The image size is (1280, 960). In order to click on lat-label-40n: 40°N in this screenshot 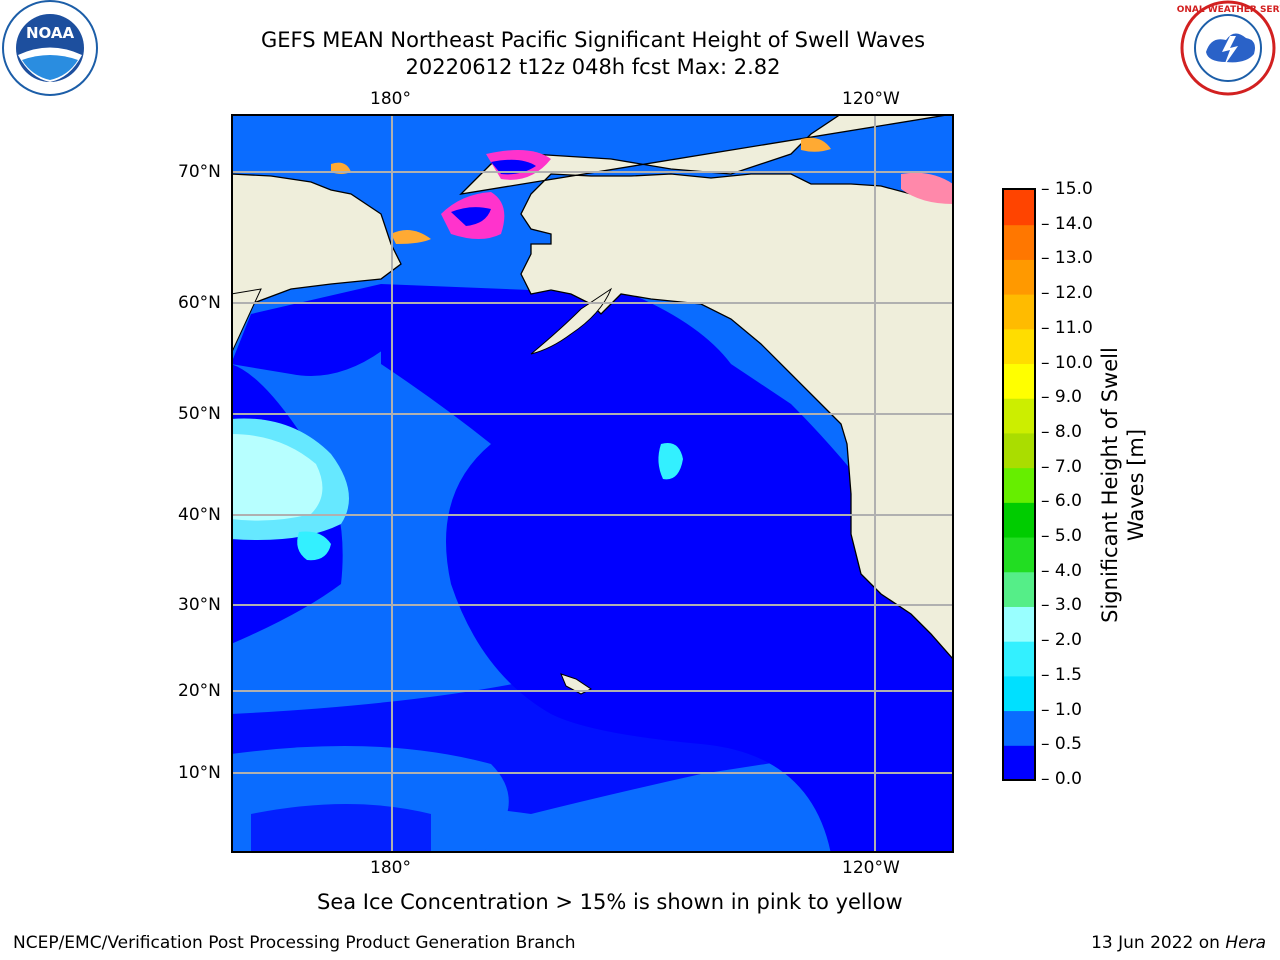, I will do `click(199, 515)`.